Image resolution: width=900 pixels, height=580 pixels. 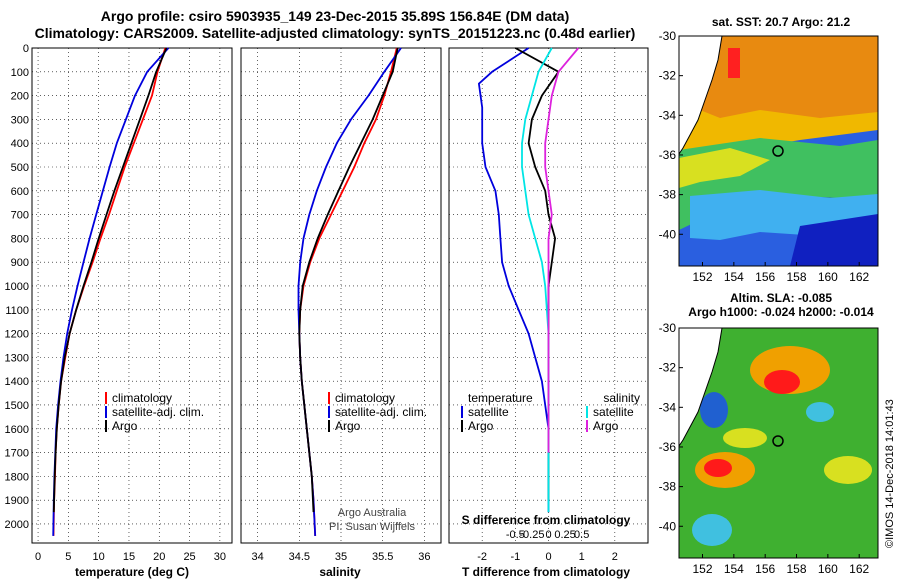 What do you see at coordinates (789, 77) in the screenshot?
I see `sst-hot-band` at bounding box center [789, 77].